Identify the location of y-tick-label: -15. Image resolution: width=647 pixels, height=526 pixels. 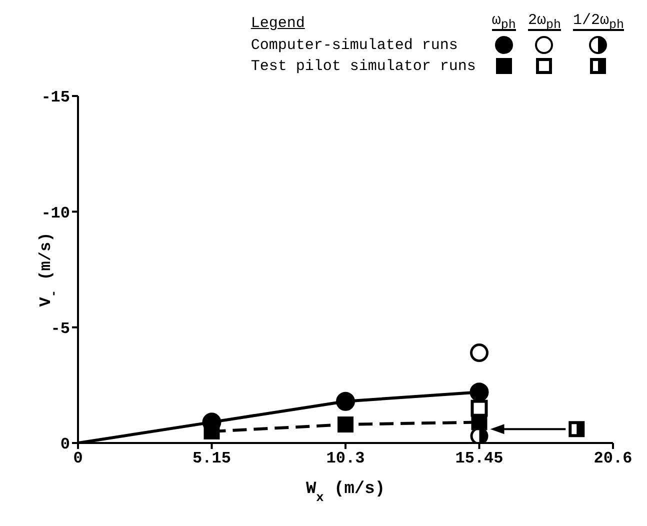
(55, 97).